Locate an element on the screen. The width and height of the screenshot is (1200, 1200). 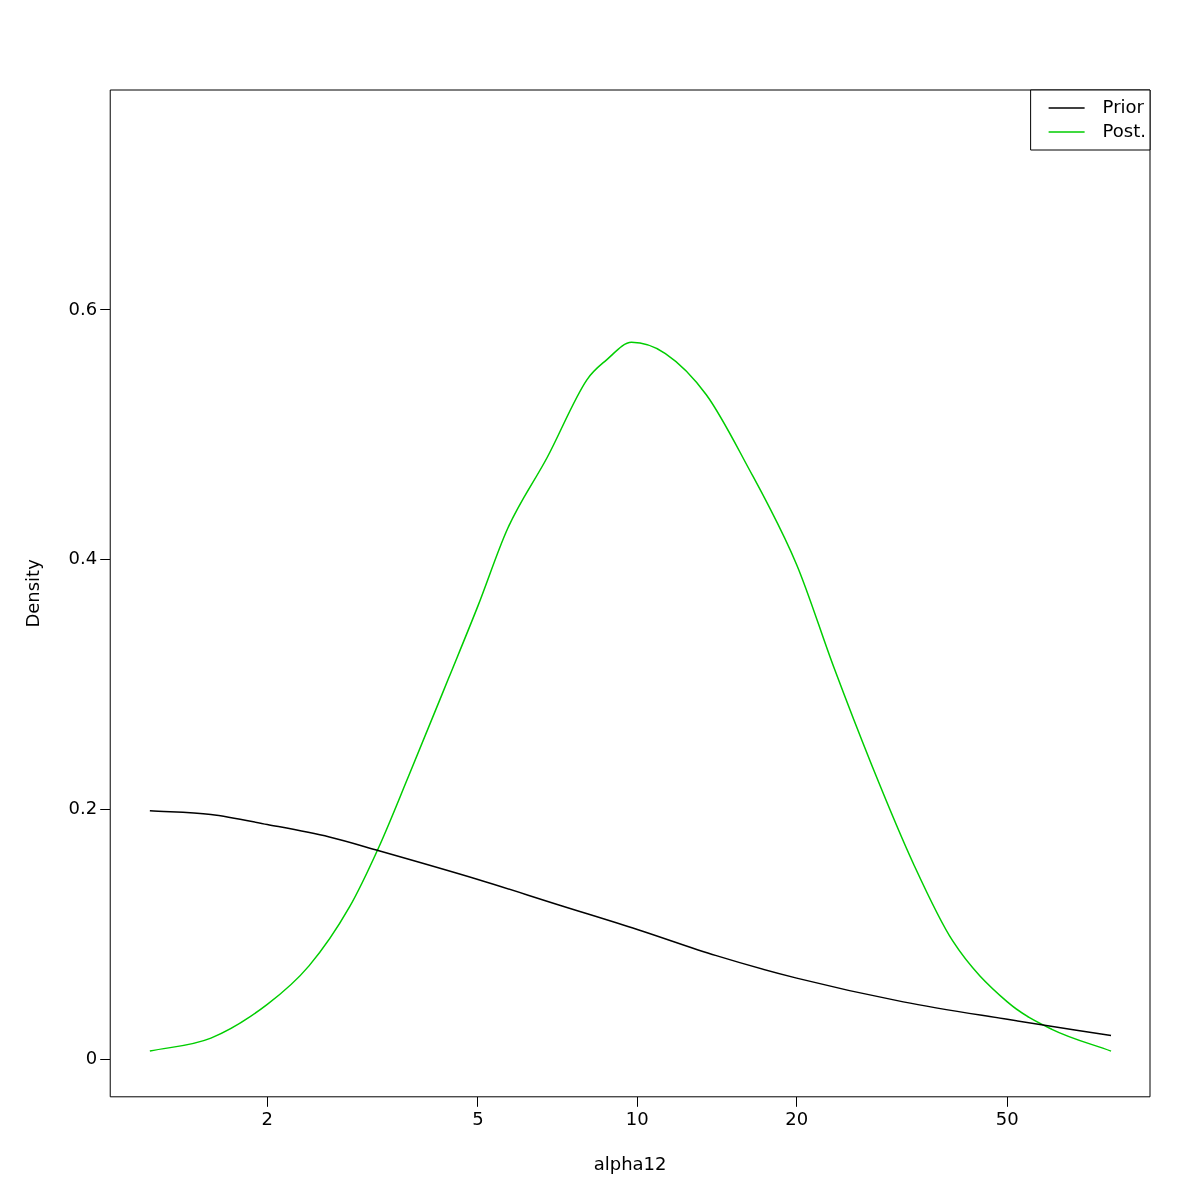
x-tick-label: 5 is located at coordinates (478, 1119).